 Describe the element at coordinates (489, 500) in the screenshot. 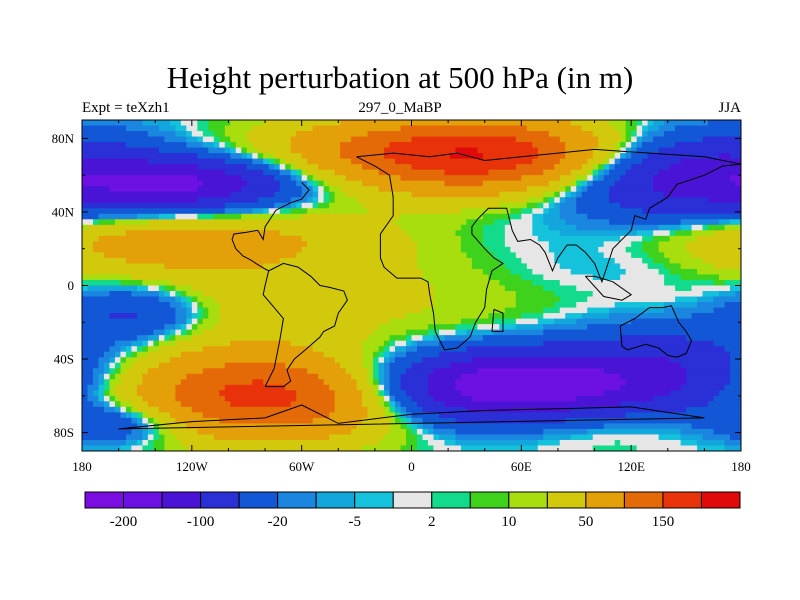

I see `colorbar-box` at that location.